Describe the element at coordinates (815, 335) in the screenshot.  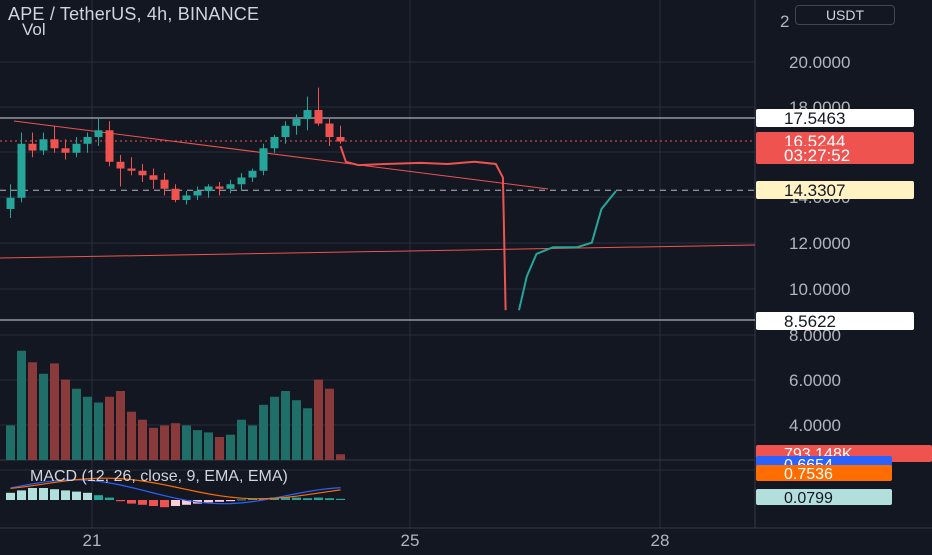
I see `price-tick-label: 8.0000` at that location.